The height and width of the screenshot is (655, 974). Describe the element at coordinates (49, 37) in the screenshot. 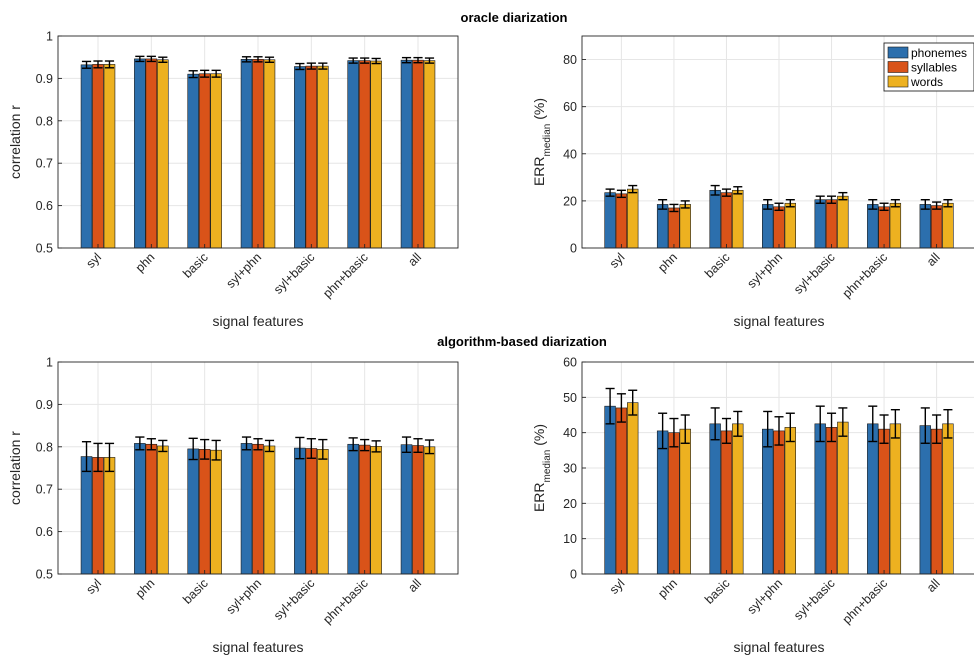

I see `y-tick-label: 1` at that location.